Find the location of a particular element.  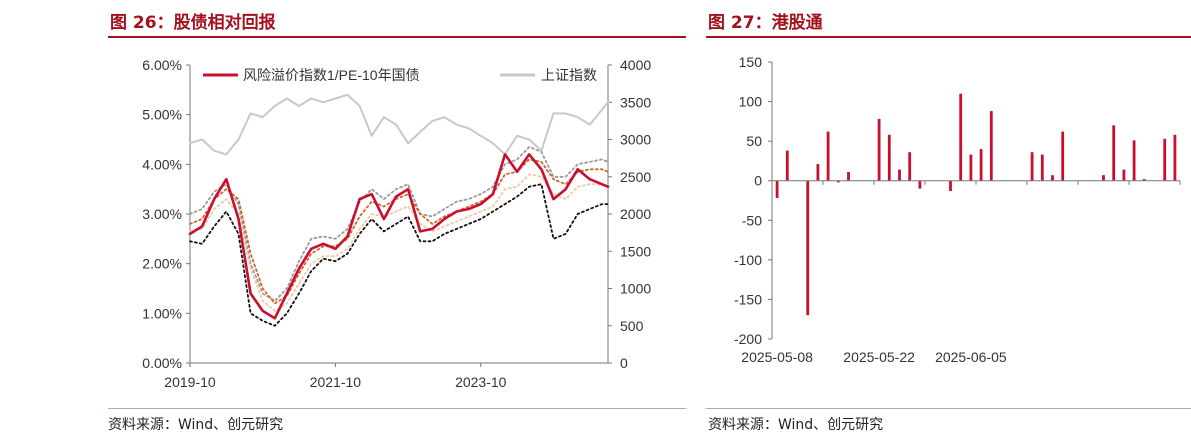

y-tick-label: 100 is located at coordinates (751, 102).